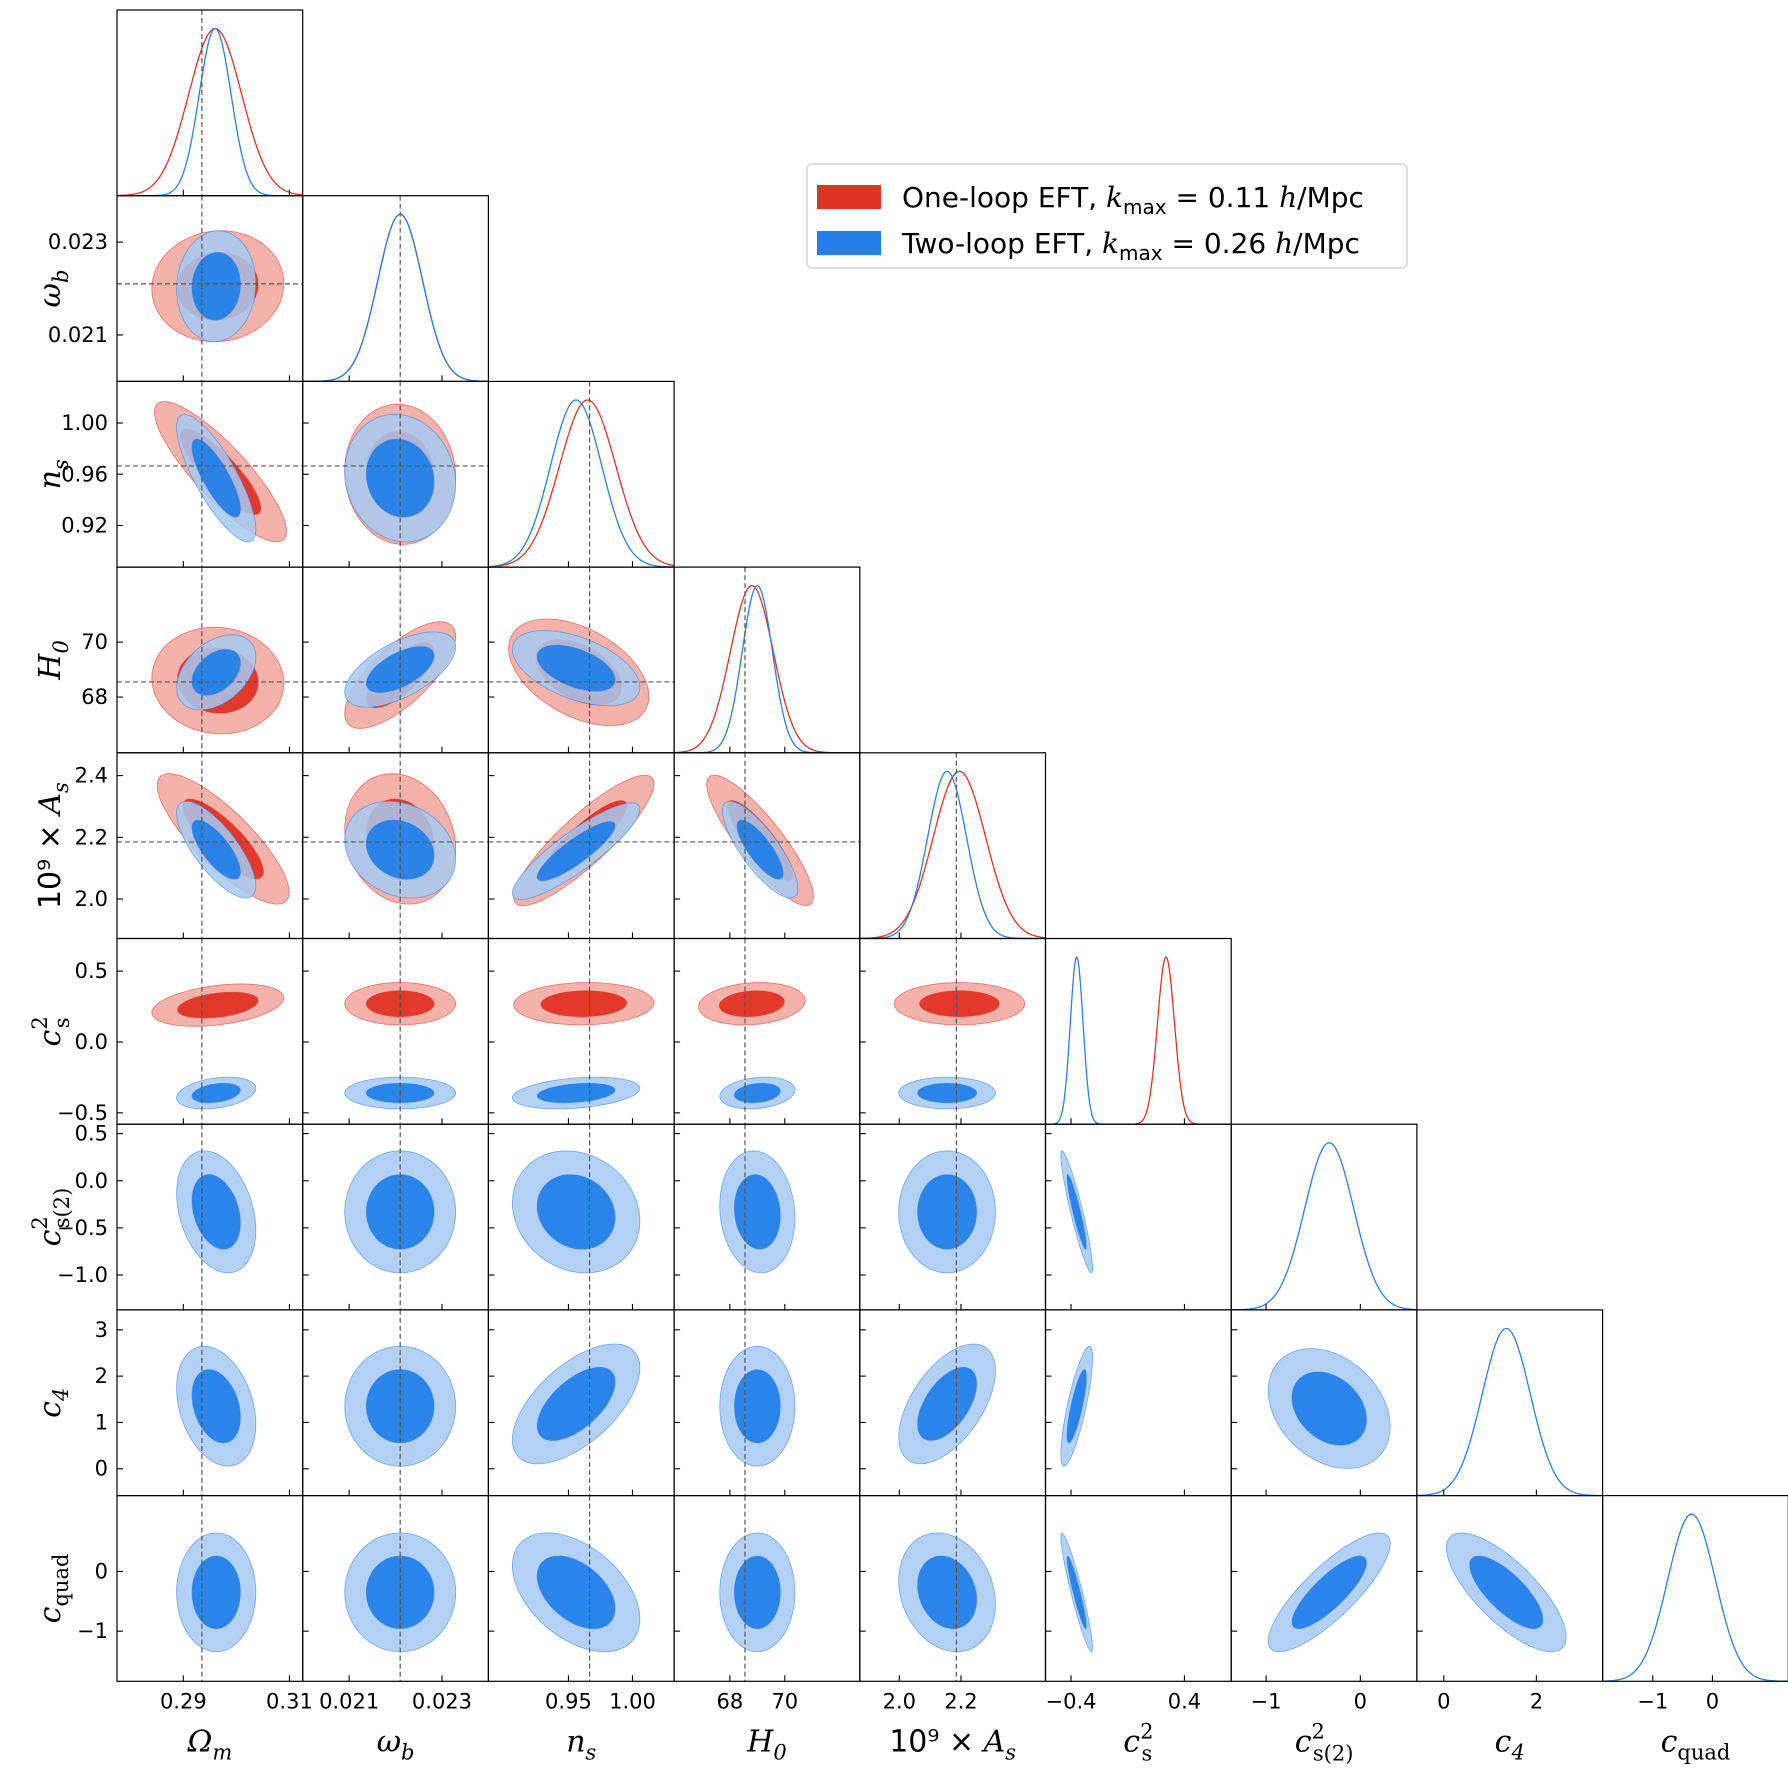  I want to click on panel-cq-cq: −1 0 cquad, so click(1694, 1629).